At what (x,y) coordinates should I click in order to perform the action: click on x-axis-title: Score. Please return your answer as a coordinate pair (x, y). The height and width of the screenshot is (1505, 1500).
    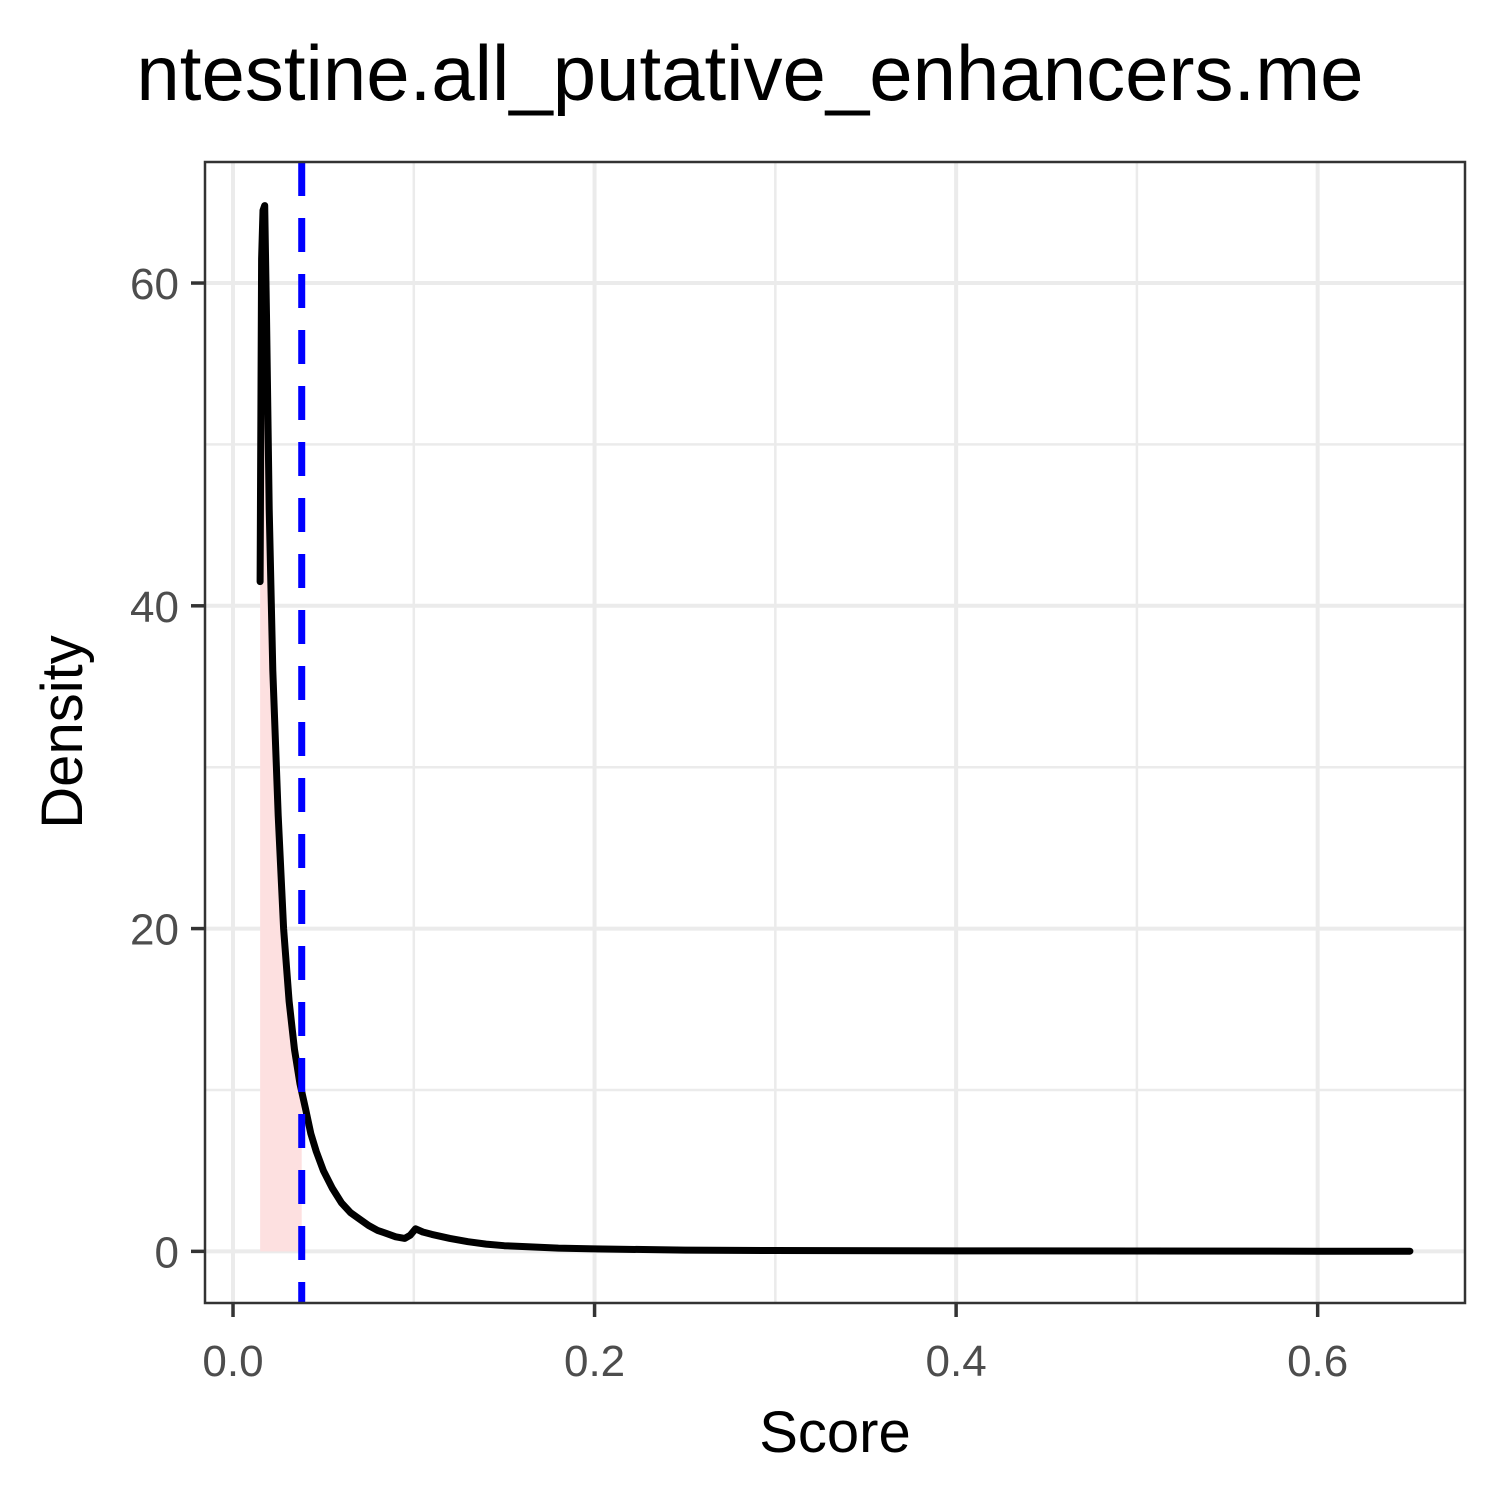
    Looking at the image, I should click on (835, 1432).